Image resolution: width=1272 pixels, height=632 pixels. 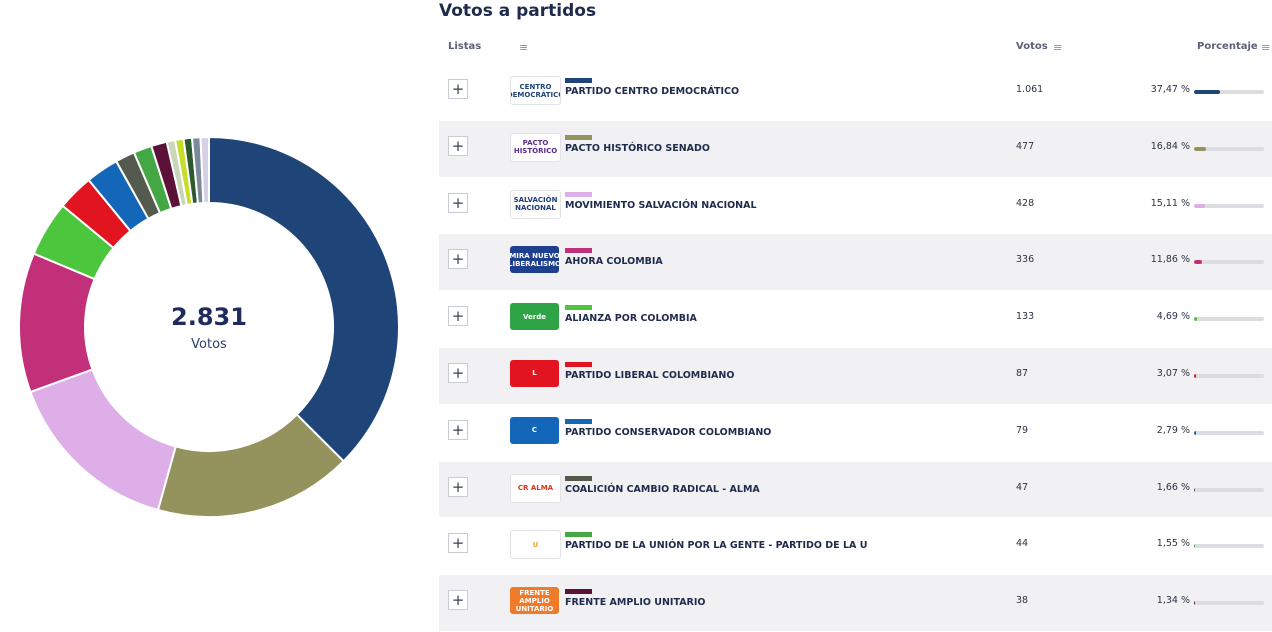 What do you see at coordinates (1170, 146) in the screenshot?
I see `party-percentage: 16,84 %` at bounding box center [1170, 146].